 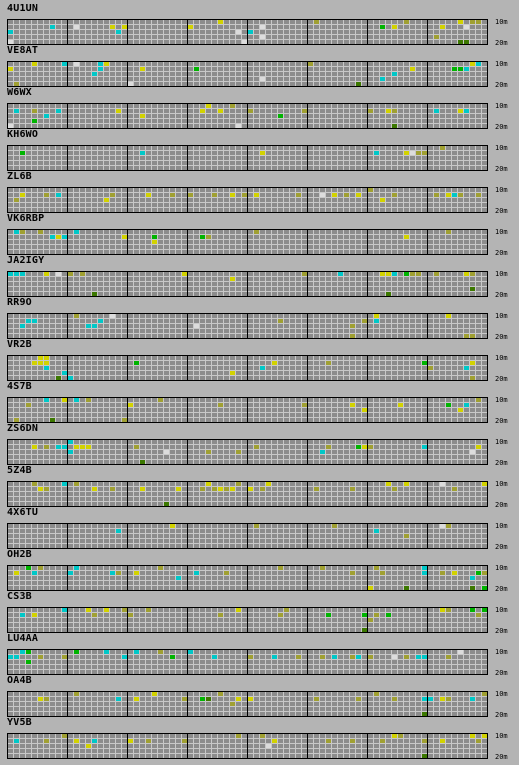 What do you see at coordinates (259, 319) in the screenshot?
I see `station-panel: RR9O 10m 20m` at bounding box center [259, 319].